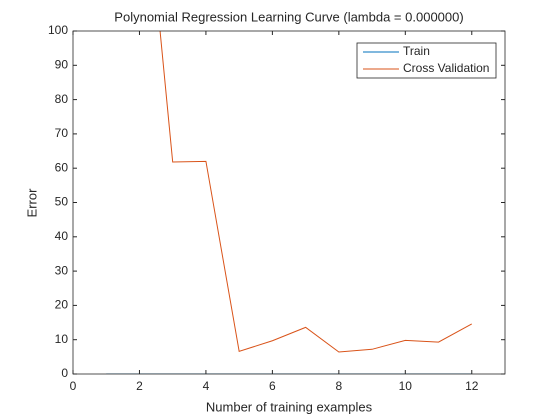 The height and width of the screenshot is (420, 560). I want to click on y-tick-label: 90, so click(62, 64).